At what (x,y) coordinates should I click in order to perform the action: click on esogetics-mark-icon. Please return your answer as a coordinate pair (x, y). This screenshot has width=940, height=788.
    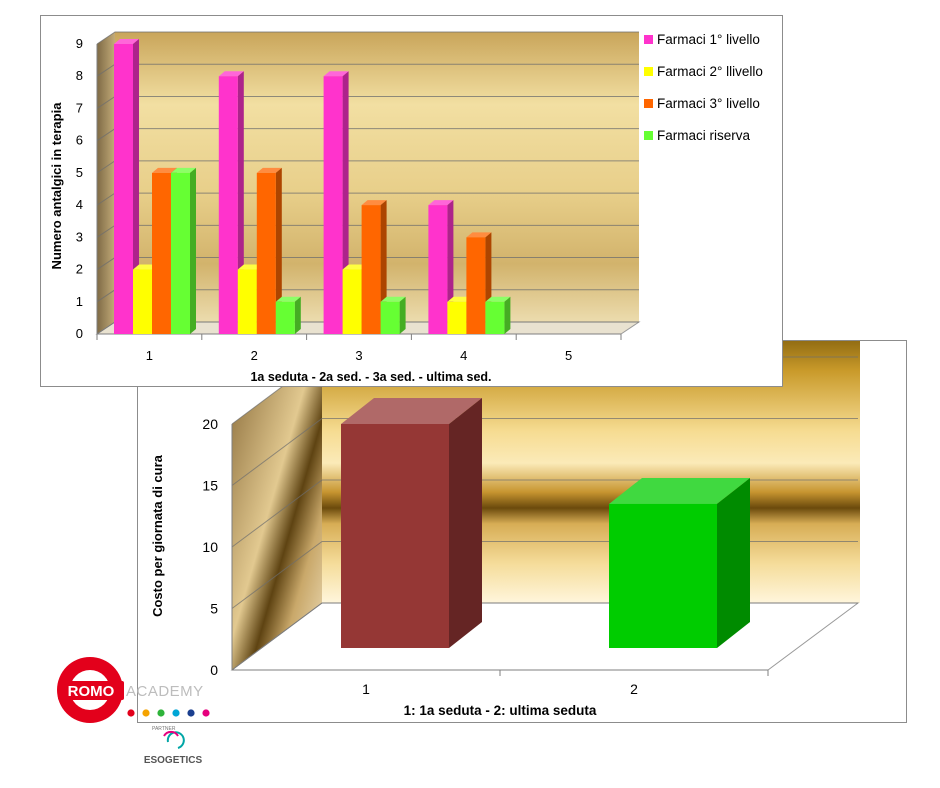
    Looking at the image, I should click on (175, 740).